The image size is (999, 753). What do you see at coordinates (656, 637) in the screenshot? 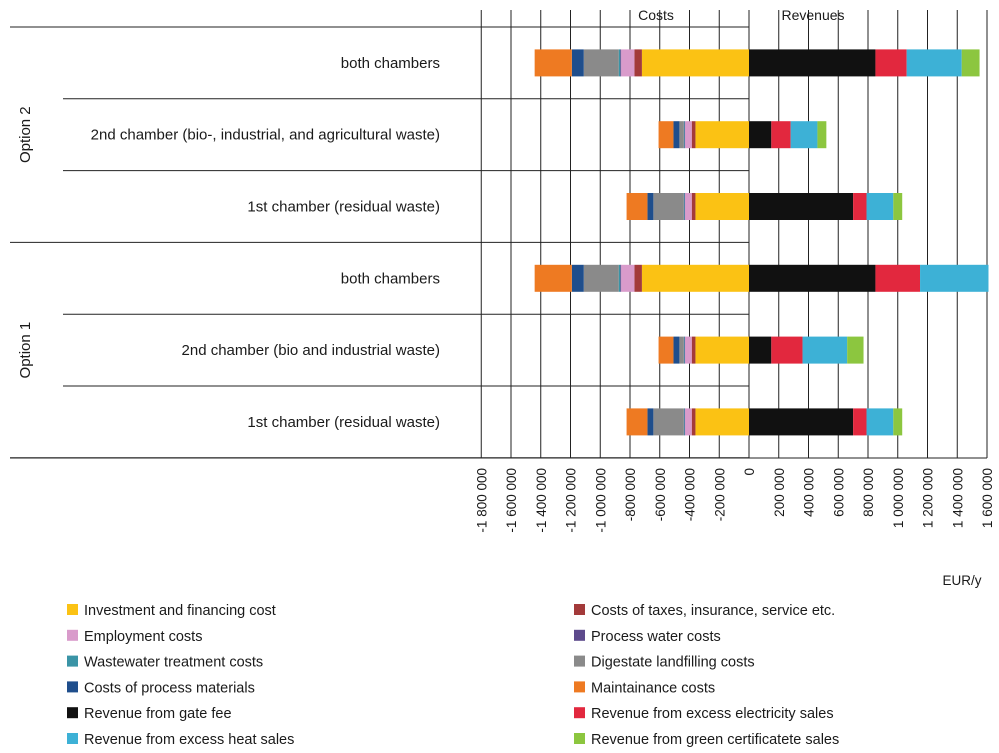
I see `legend-label: Process water costs` at bounding box center [656, 637].